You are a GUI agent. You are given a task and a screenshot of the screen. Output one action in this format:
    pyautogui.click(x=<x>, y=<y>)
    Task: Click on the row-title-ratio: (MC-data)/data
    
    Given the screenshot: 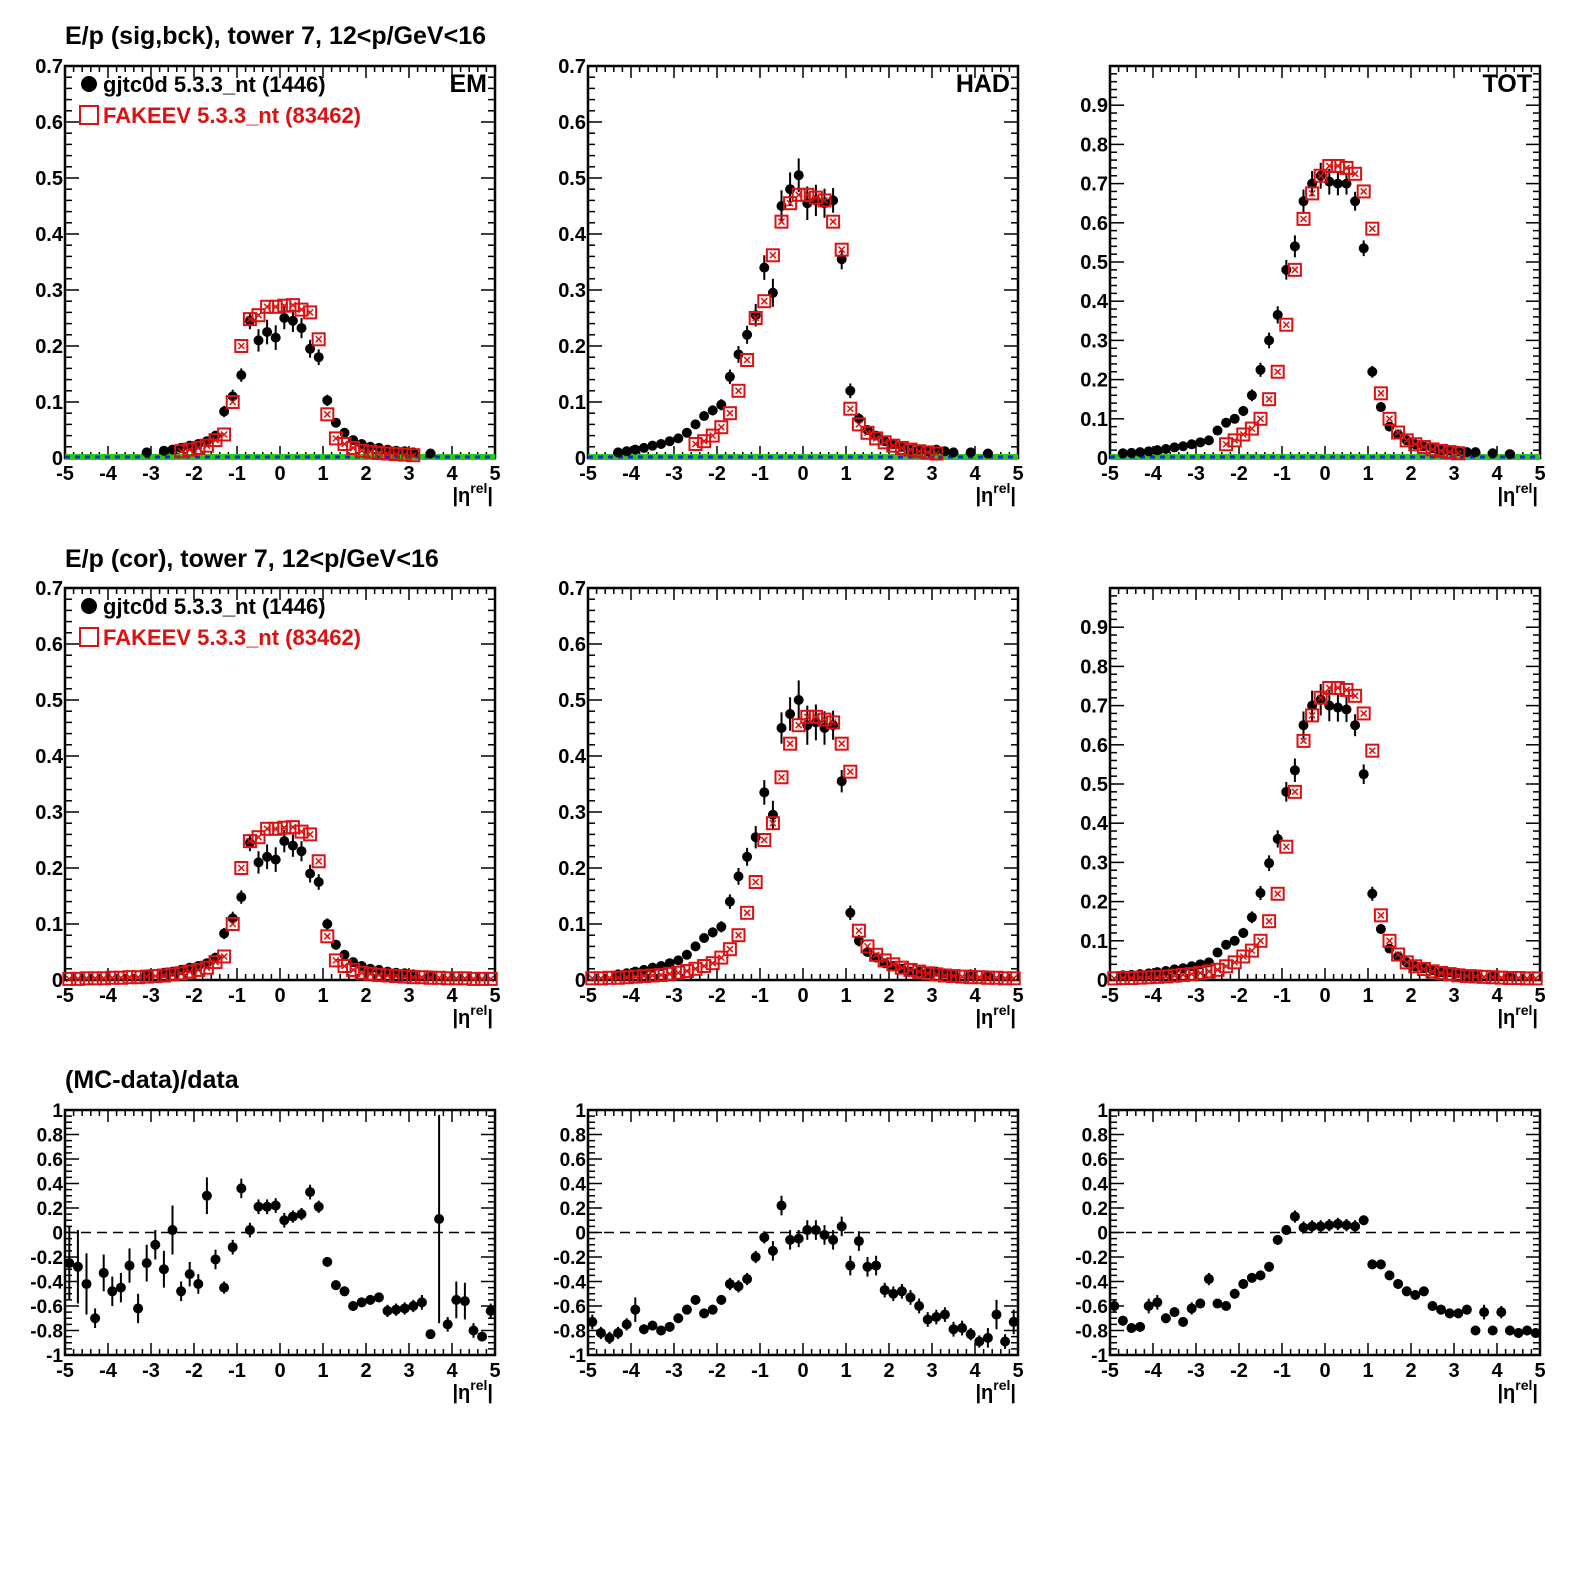 What is the action you would take?
    pyautogui.click(x=152, y=1080)
    